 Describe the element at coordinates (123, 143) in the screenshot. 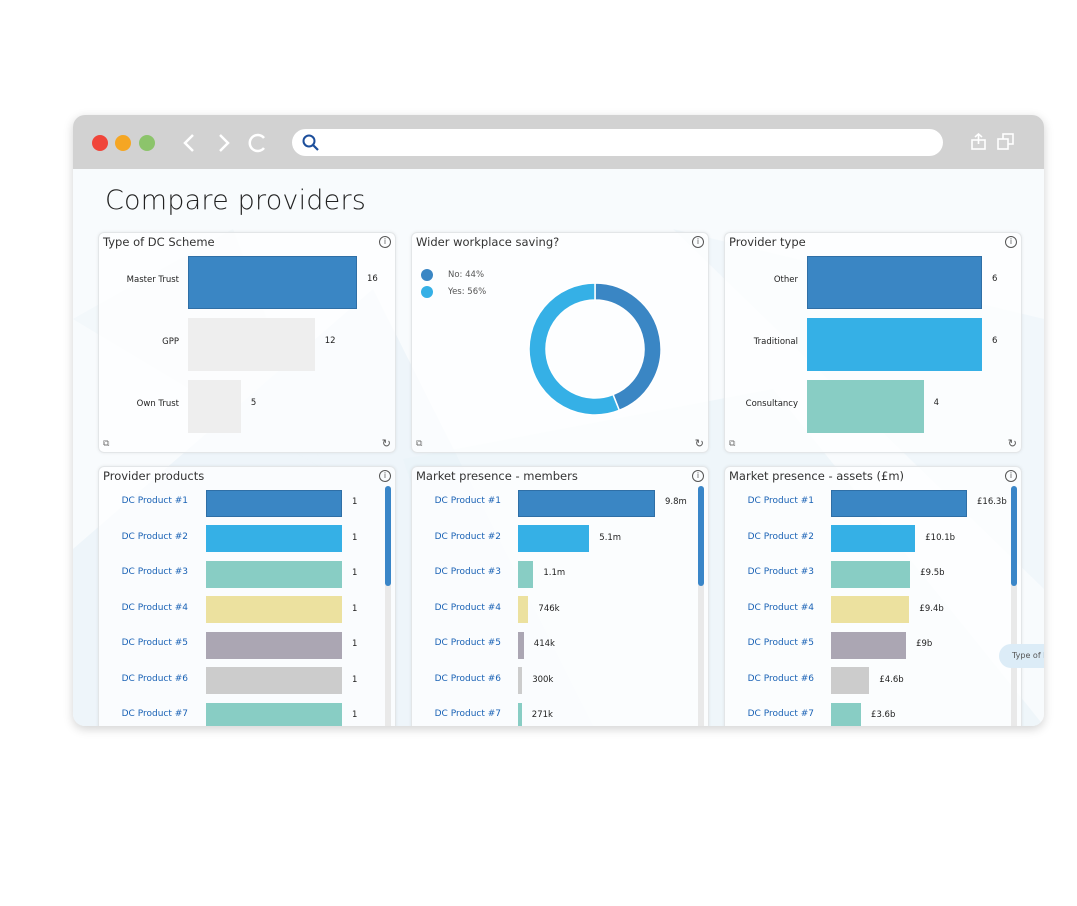

I see `minimize-window-button` at that location.